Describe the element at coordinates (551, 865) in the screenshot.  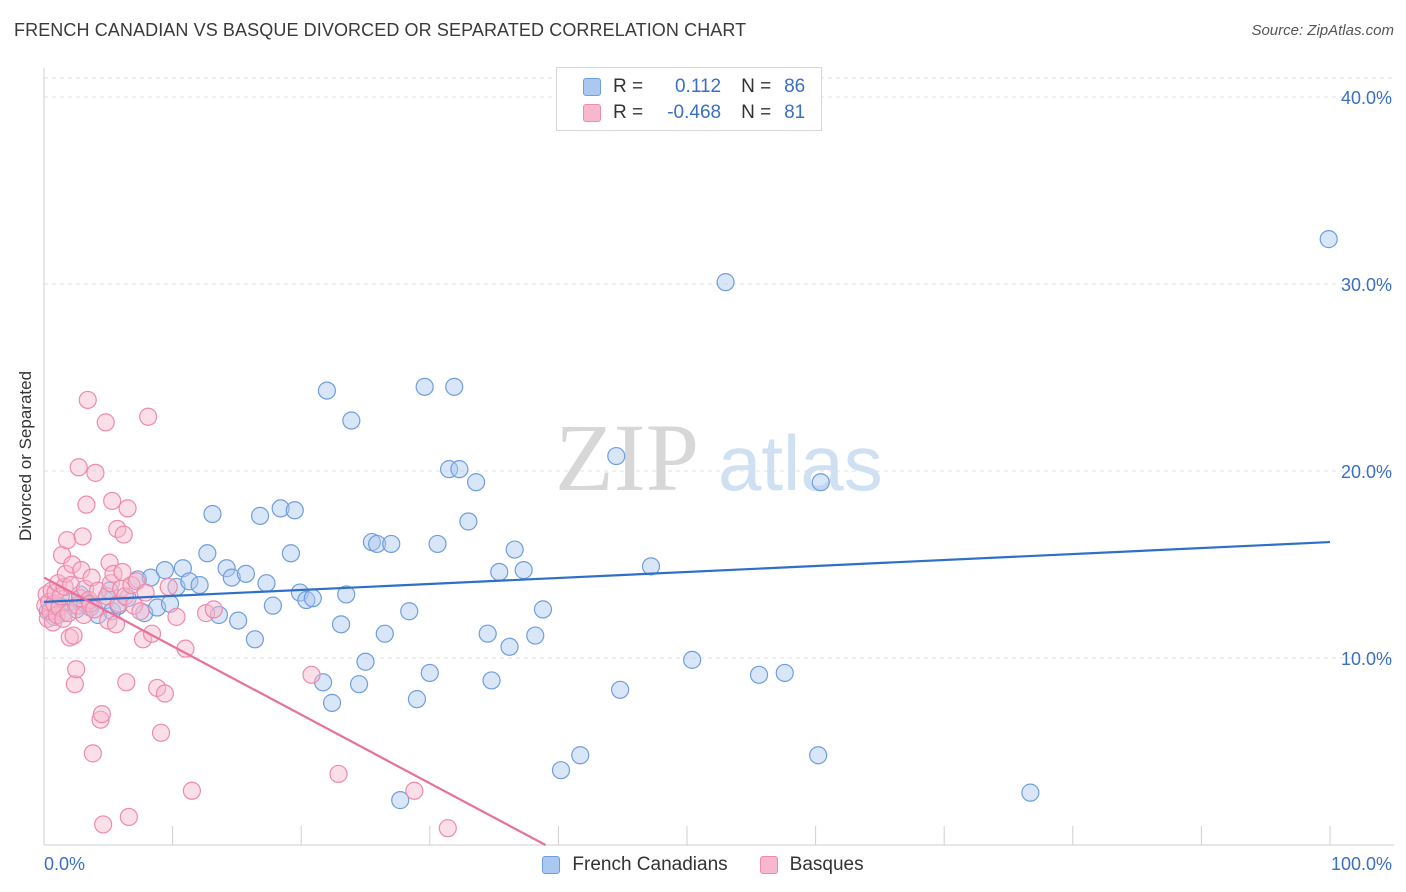
I see `legend-swatch-french` at that location.